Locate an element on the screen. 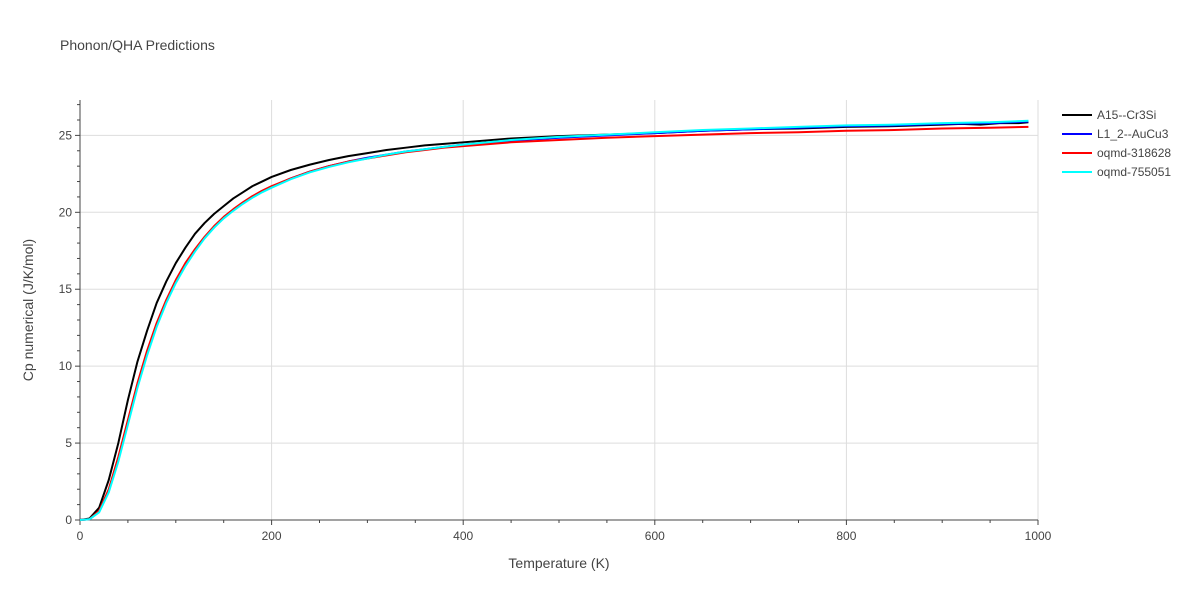 Image resolution: width=1200 pixels, height=600 pixels. y-tick-label: 20 is located at coordinates (66, 212).